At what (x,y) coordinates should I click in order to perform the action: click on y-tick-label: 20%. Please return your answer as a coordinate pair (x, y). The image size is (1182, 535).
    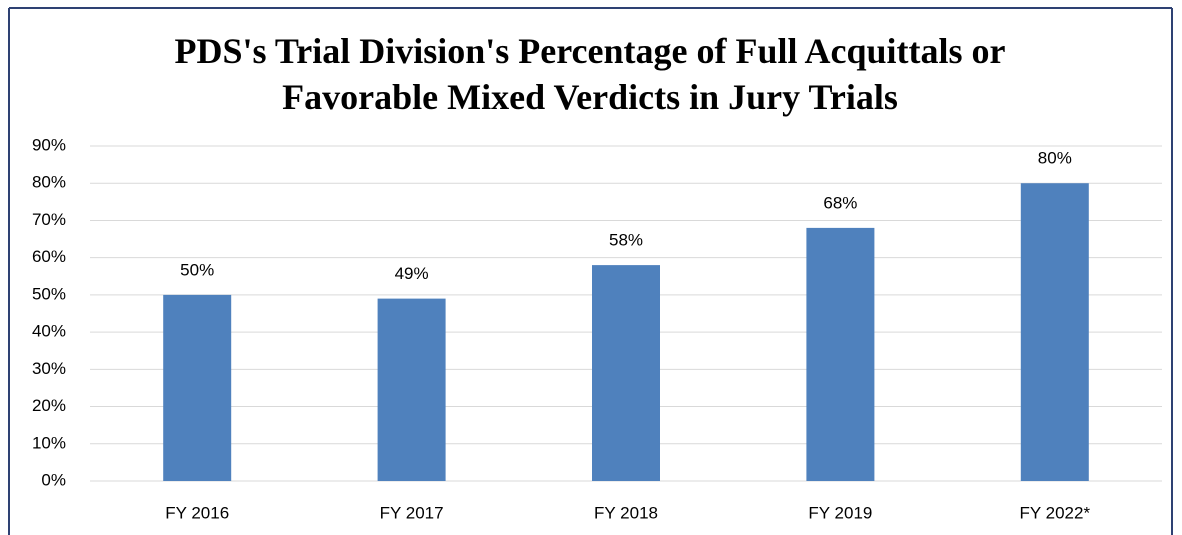
    Looking at the image, I should click on (49, 405).